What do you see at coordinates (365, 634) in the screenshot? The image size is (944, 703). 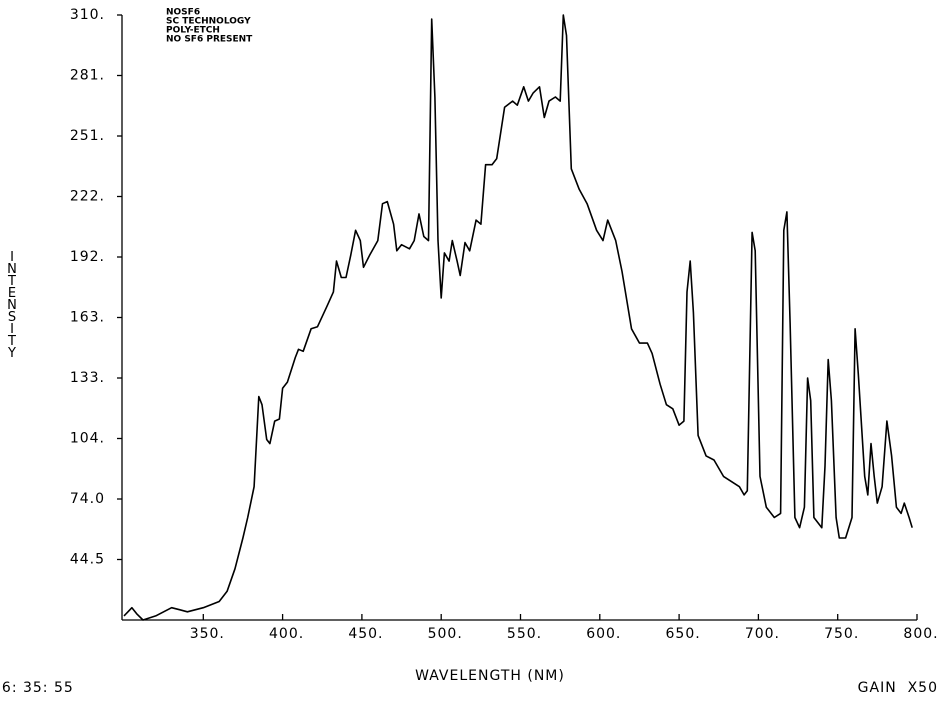 I see `x-tick-label: 450.` at bounding box center [365, 634].